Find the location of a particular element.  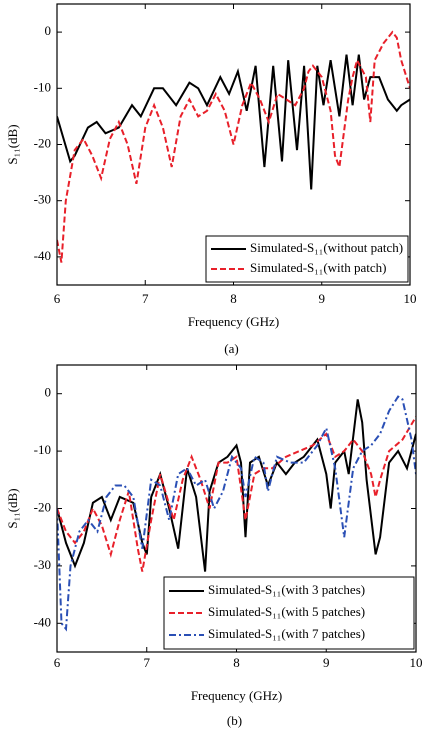

legend-label: Simulated-S₁₁(with patch) is located at coordinates (318, 267).